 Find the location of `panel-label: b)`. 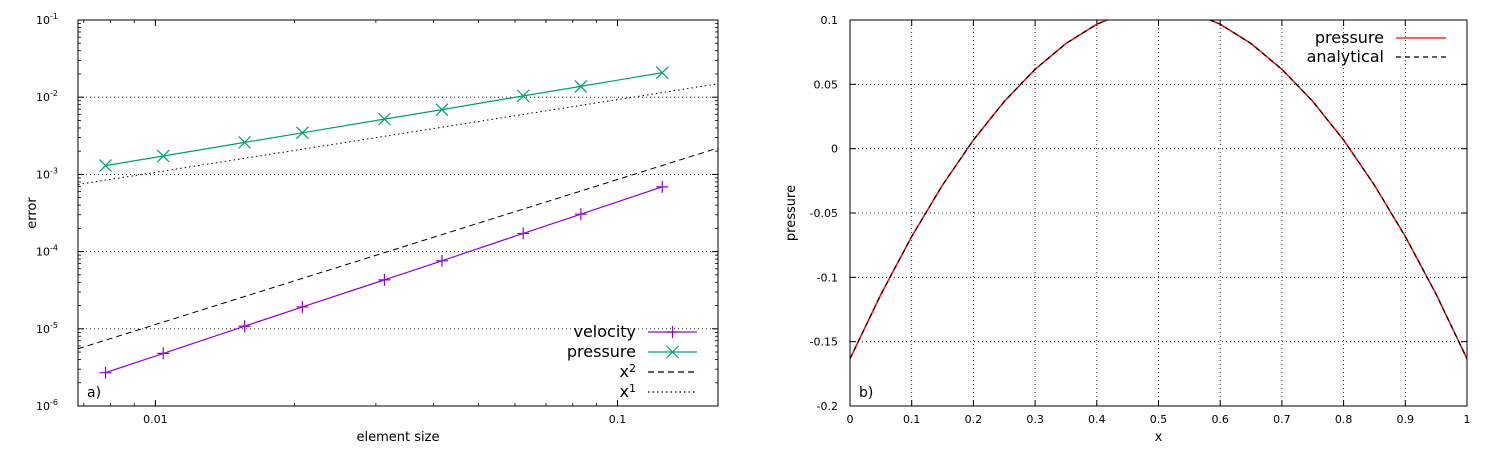

panel-label: b) is located at coordinates (866, 393).